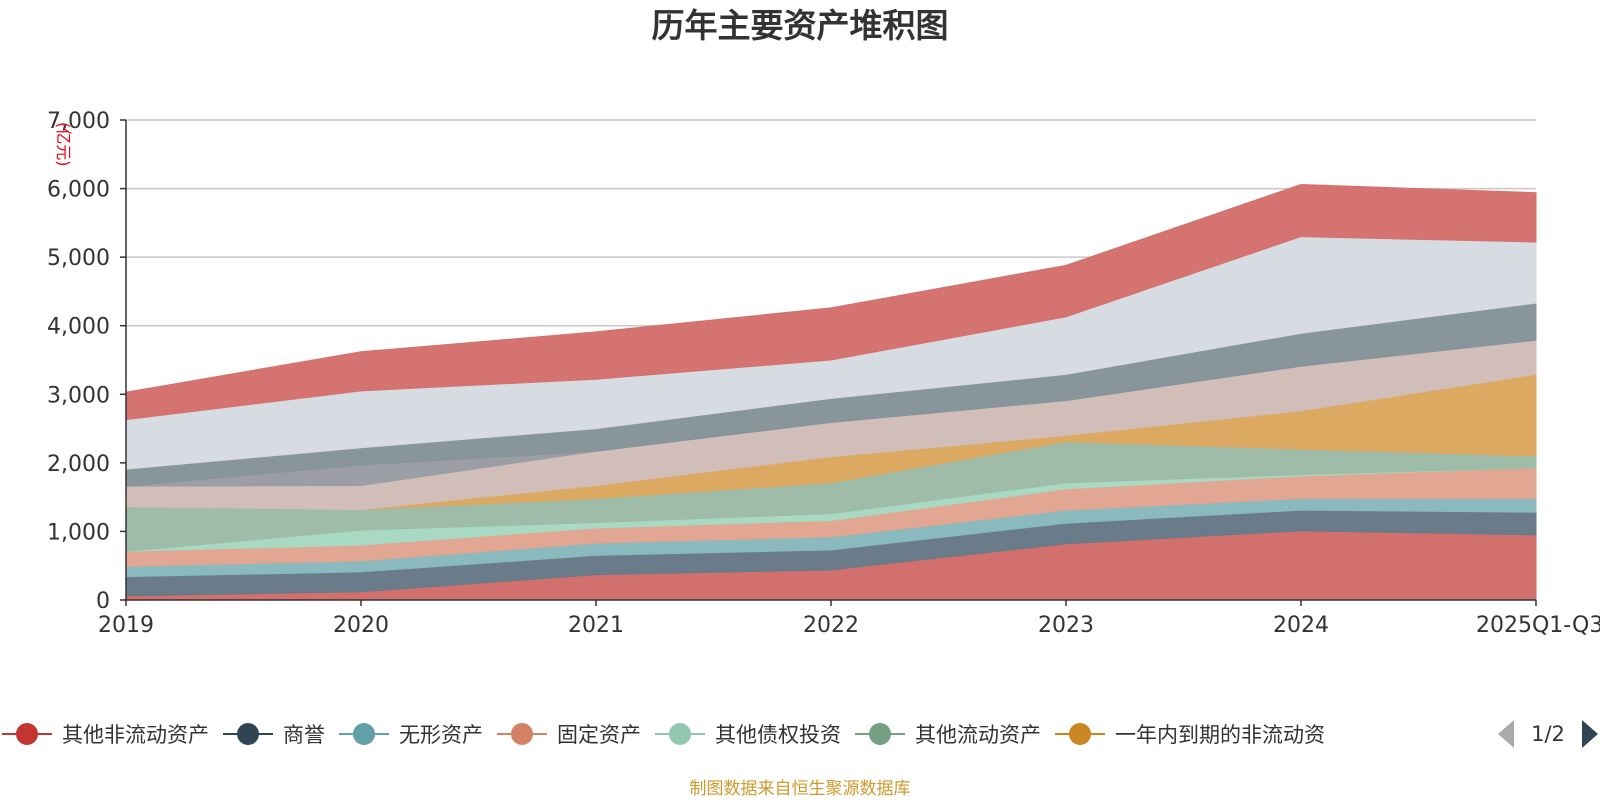  What do you see at coordinates (596, 625) in the screenshot?
I see `x-tick-label: 2021` at bounding box center [596, 625].